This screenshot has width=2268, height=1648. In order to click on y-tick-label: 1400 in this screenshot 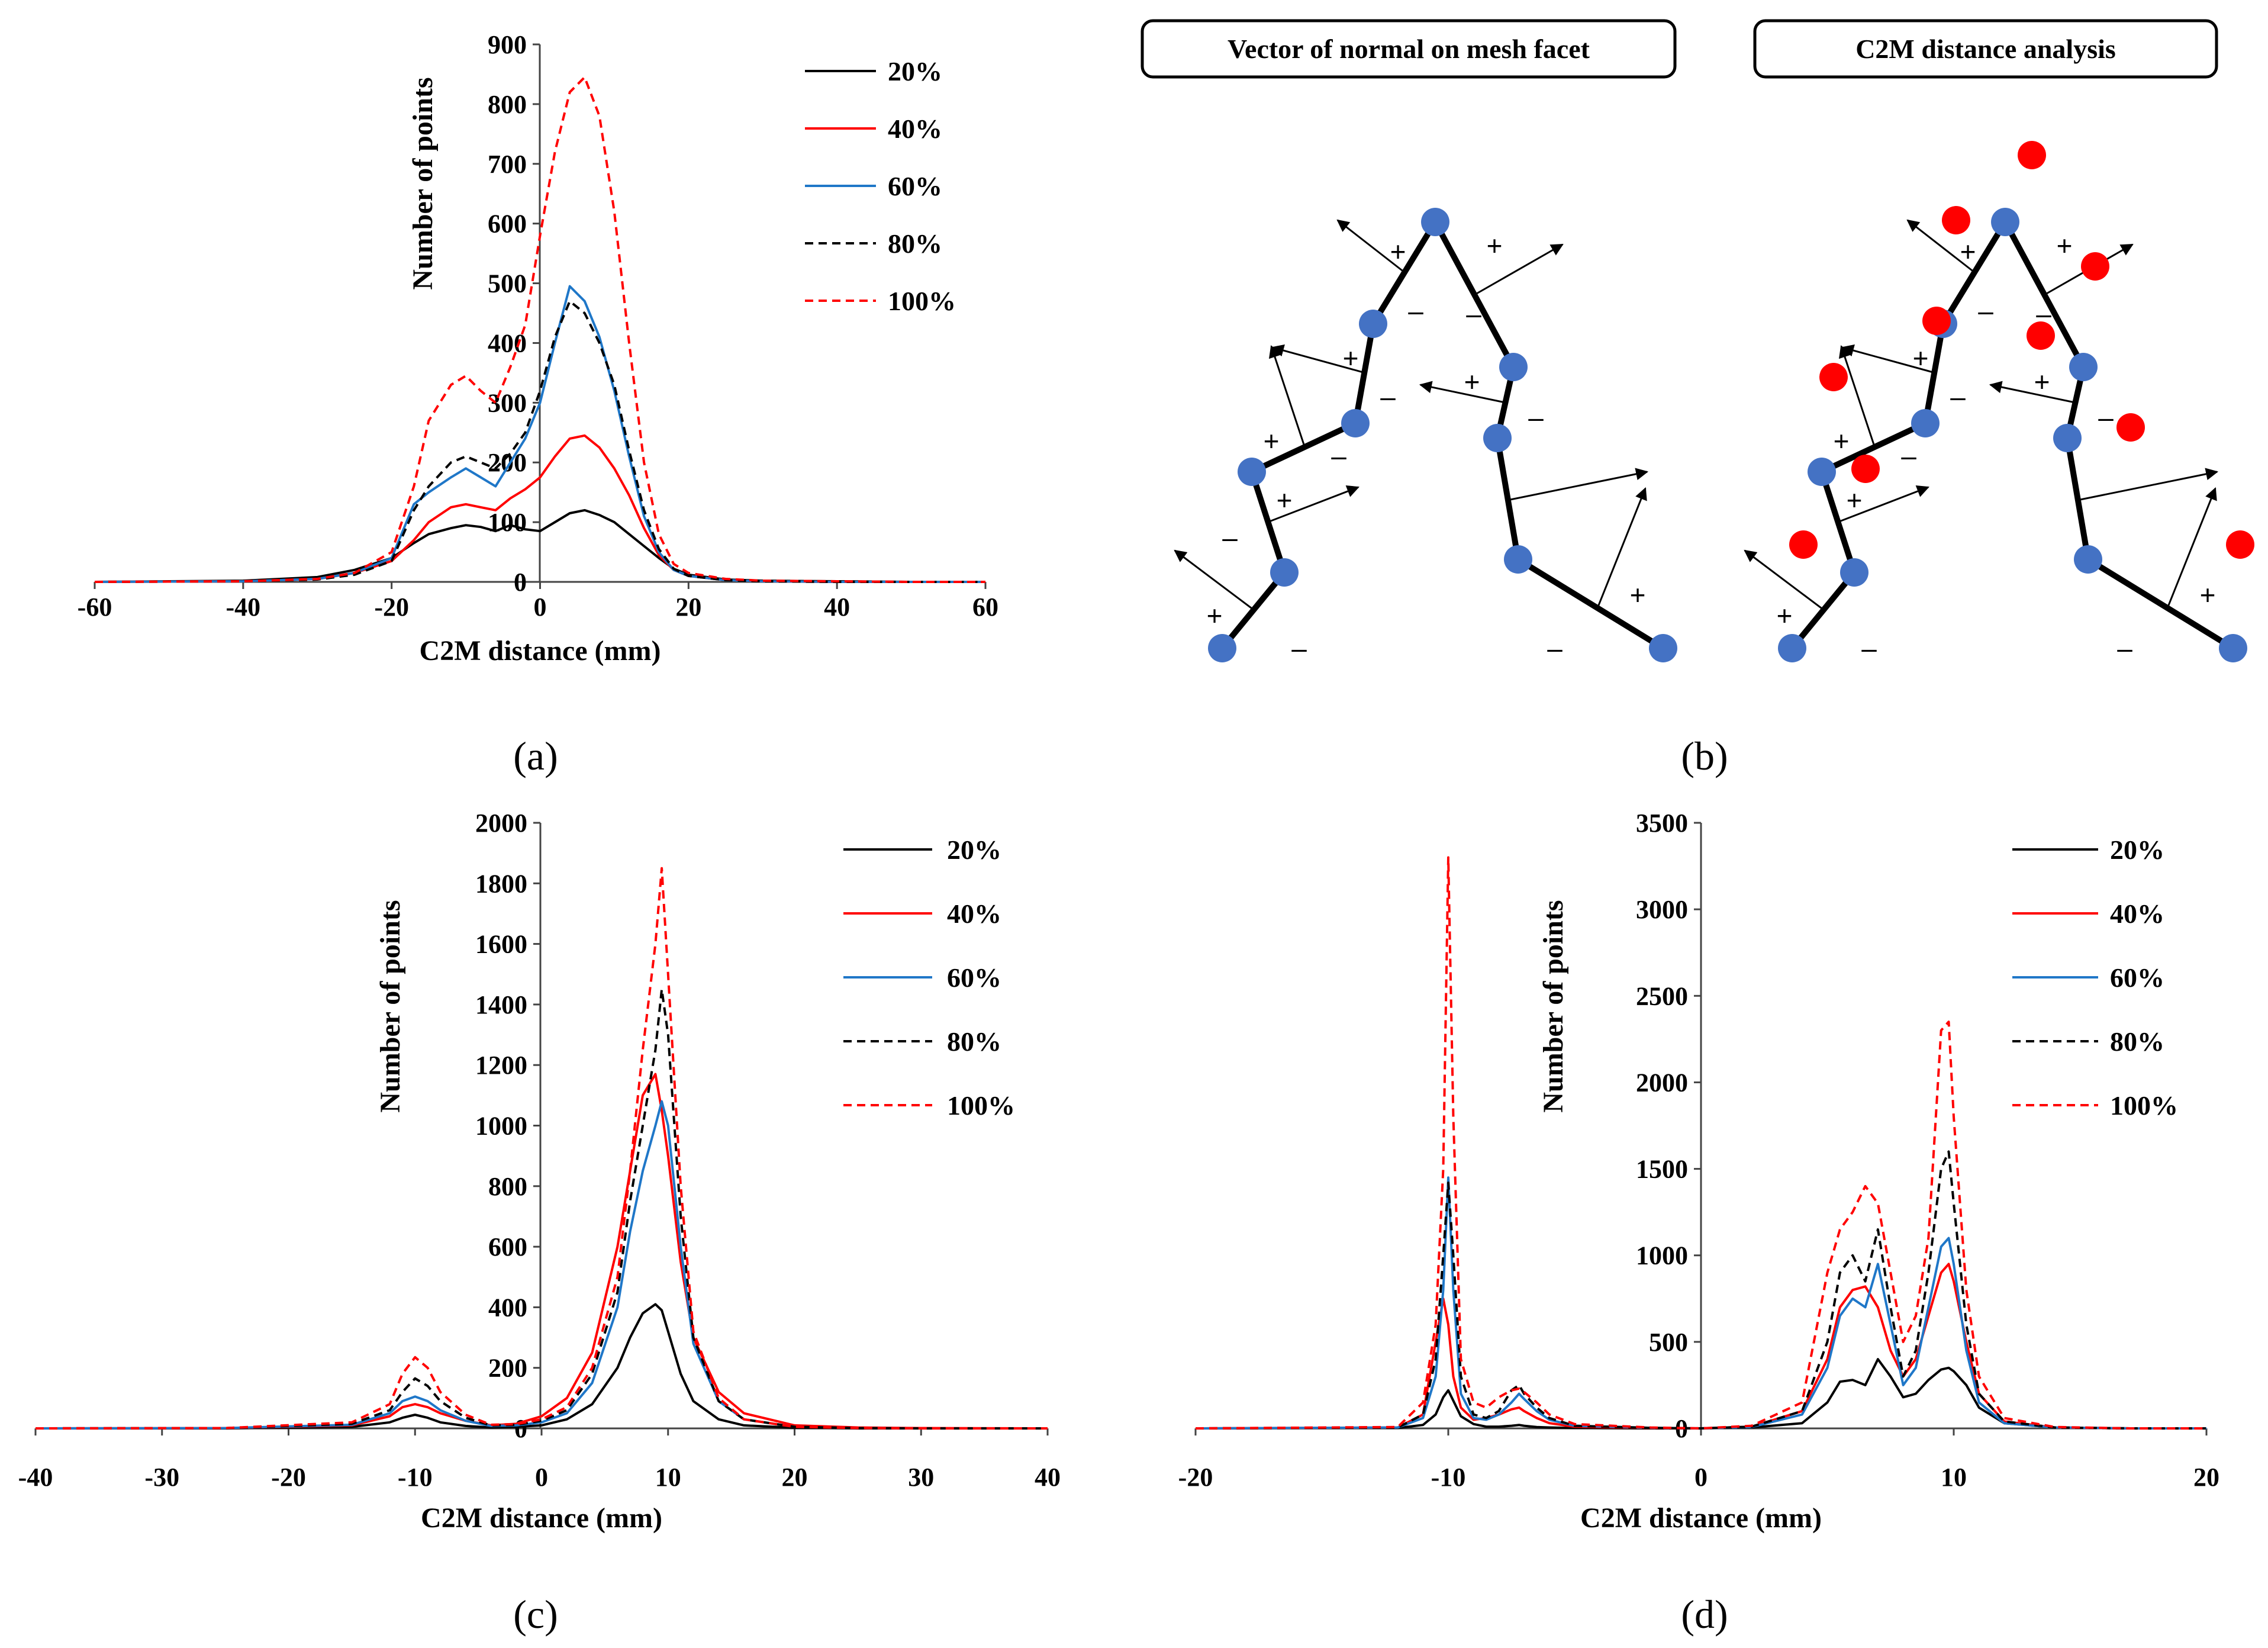, I will do `click(501, 1004)`.